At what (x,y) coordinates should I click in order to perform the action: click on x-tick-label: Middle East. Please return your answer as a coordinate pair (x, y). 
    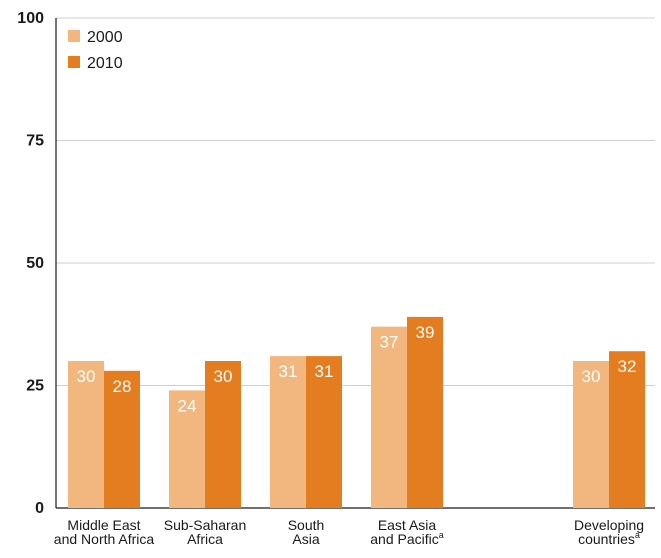
    Looking at the image, I should click on (103, 525).